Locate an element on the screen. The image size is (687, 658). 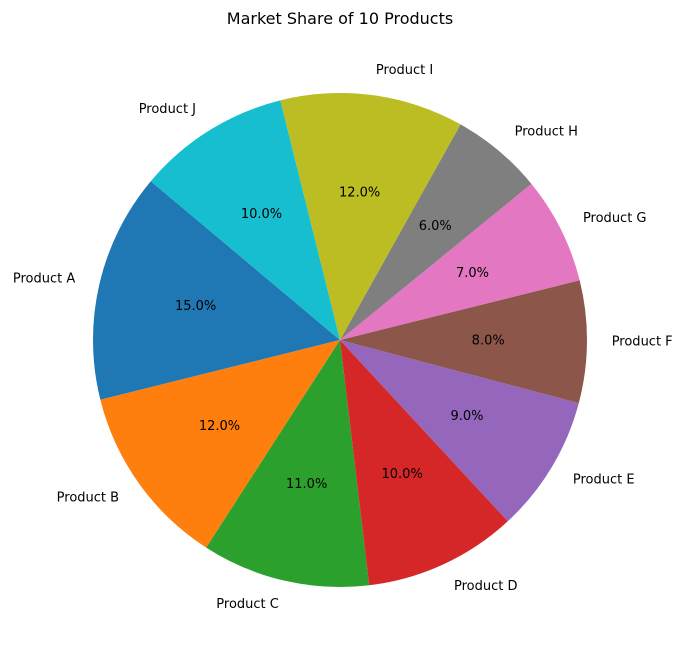
slice-label-product-b: Product B is located at coordinates (88, 498).